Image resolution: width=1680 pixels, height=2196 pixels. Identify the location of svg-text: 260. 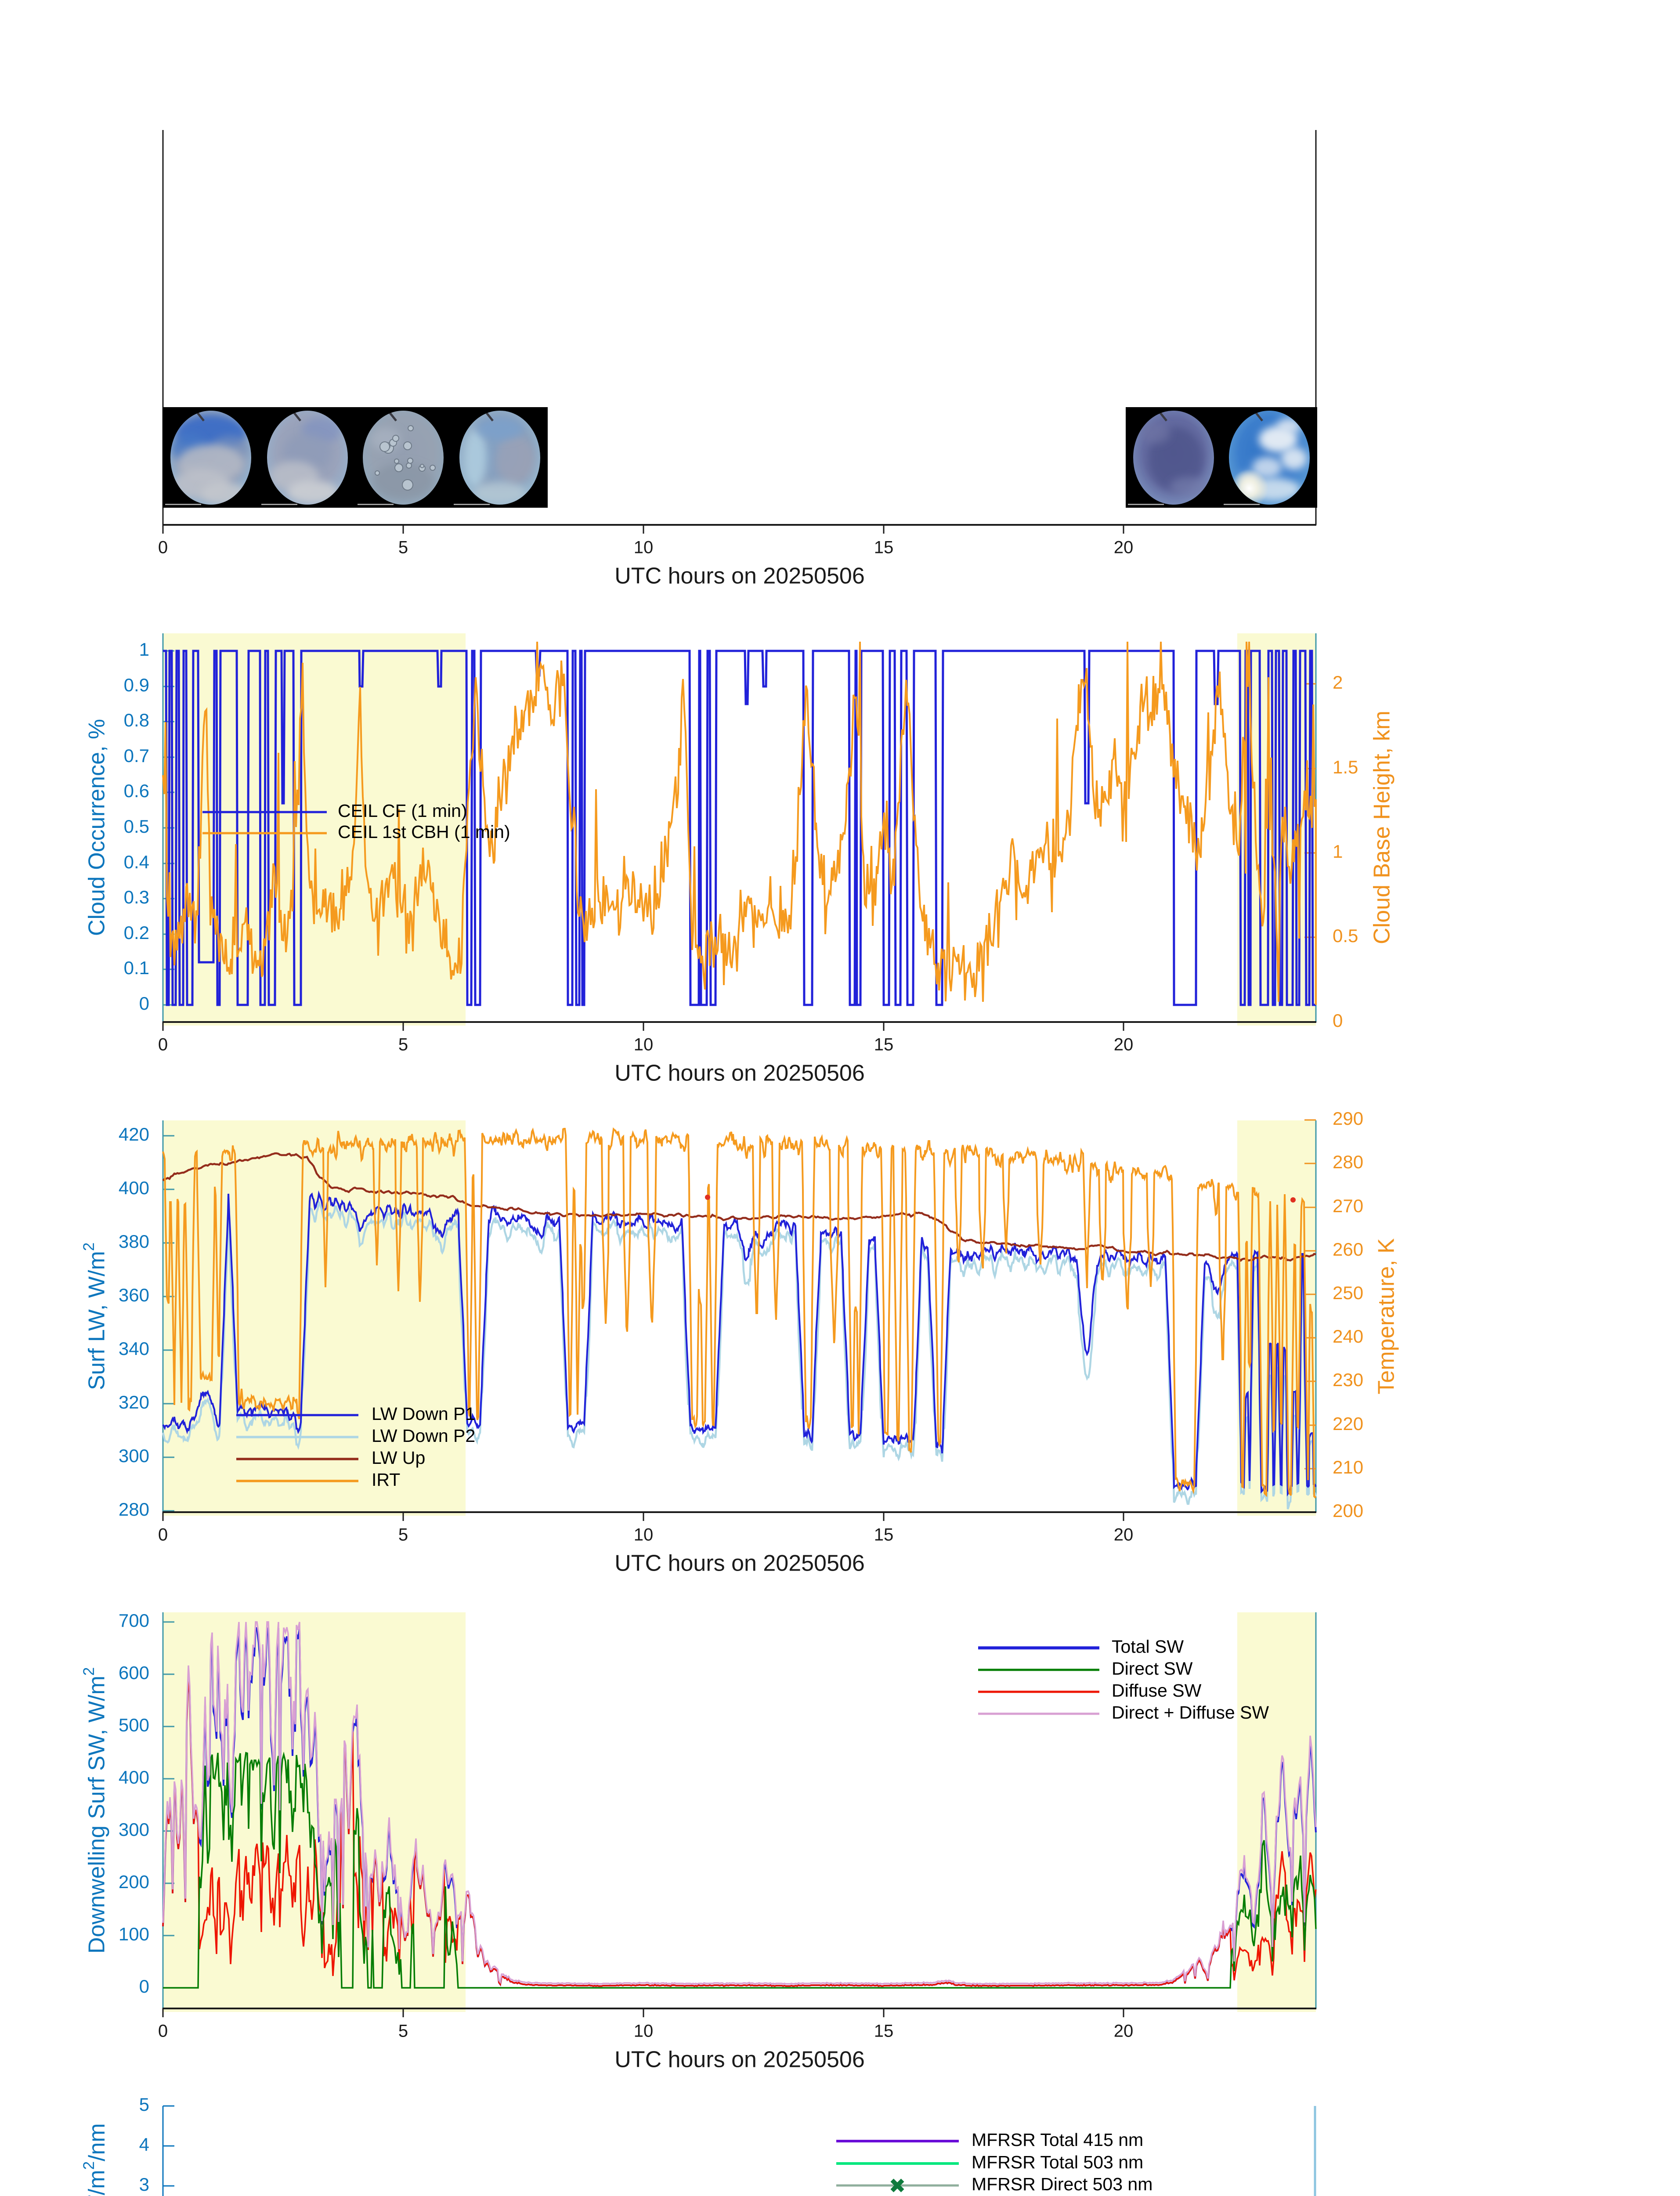
(1348, 1249).